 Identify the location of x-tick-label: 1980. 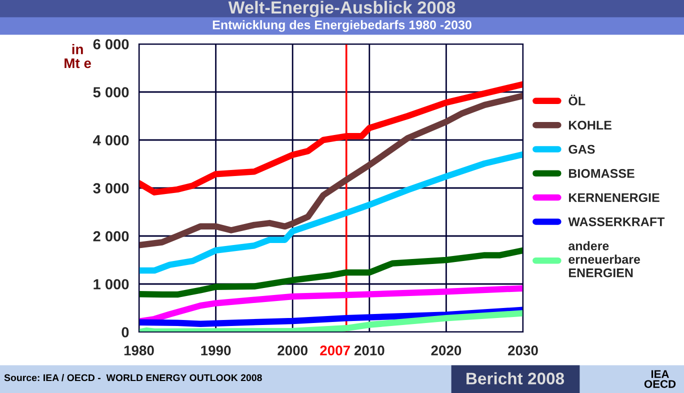
(139, 351).